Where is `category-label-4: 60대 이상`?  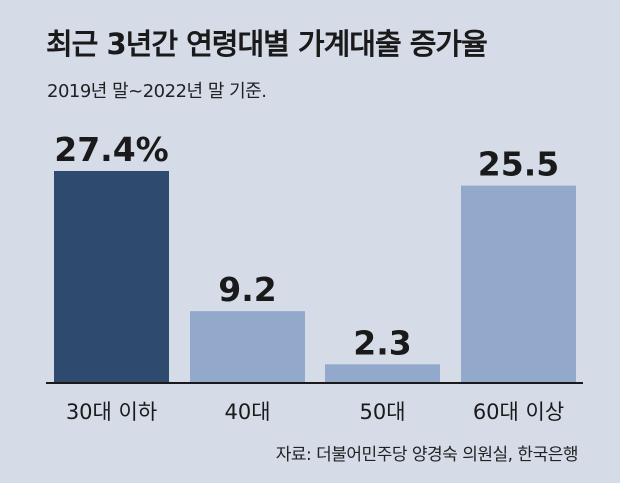 category-label-4: 60대 이상 is located at coordinates (518, 412).